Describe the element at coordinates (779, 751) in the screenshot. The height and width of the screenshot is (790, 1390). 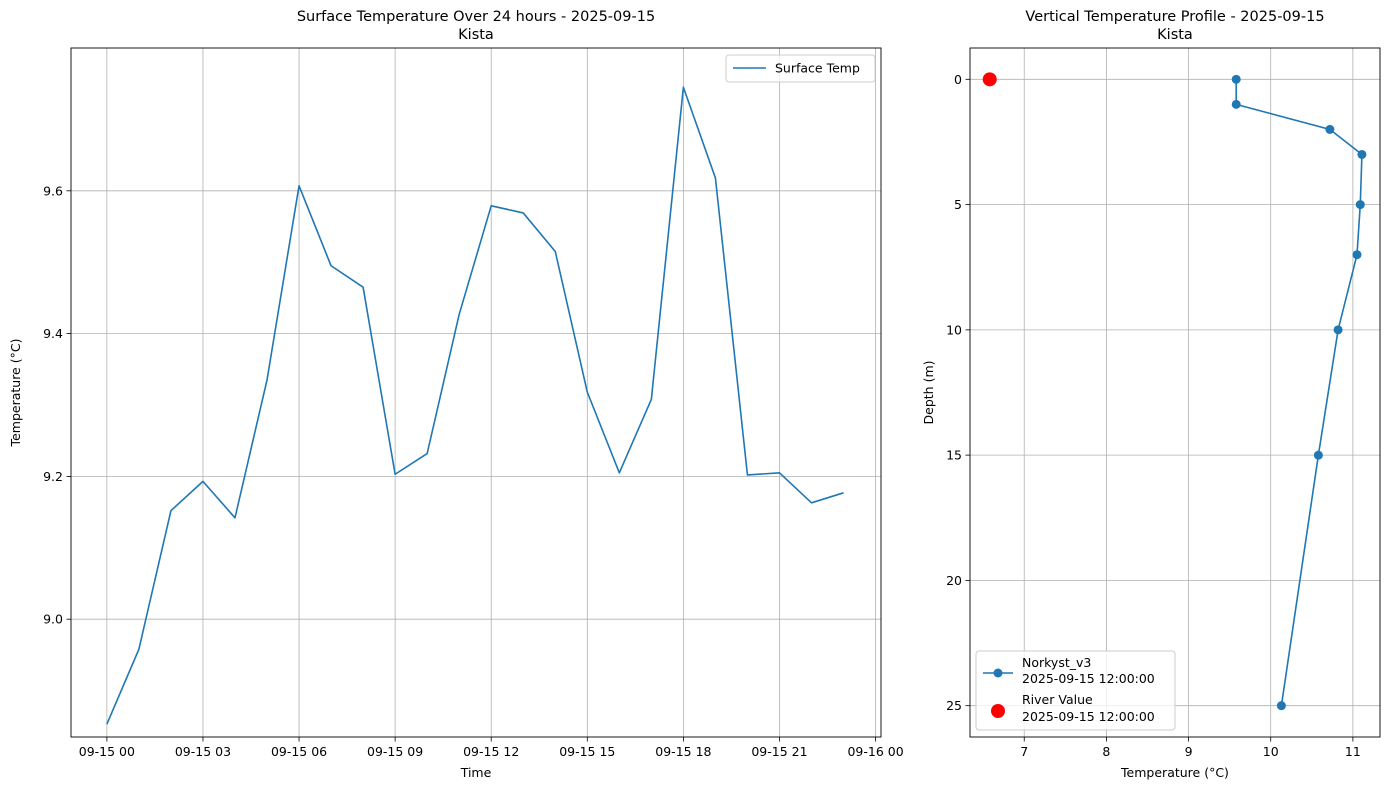
I see `x-tick-label: 09-15 21` at that location.